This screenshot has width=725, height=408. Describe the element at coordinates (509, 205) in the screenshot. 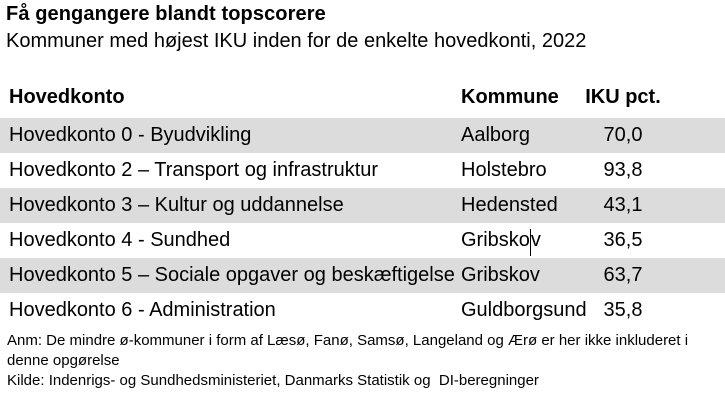

I see `cell-kommune: Hedensted` at that location.